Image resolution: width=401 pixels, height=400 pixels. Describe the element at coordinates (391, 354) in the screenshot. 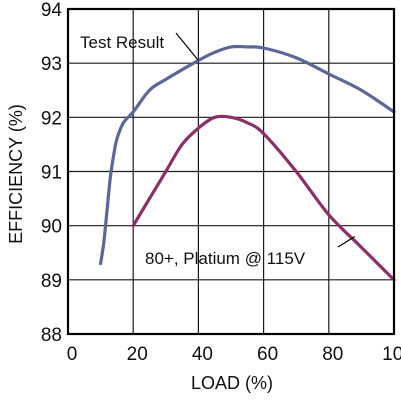

I see `x-tick-label: 100` at that location.